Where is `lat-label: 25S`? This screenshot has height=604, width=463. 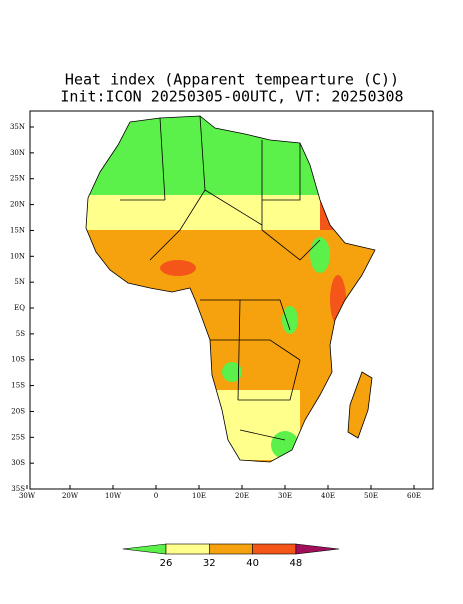 lat-label: 25S is located at coordinates (18, 437).